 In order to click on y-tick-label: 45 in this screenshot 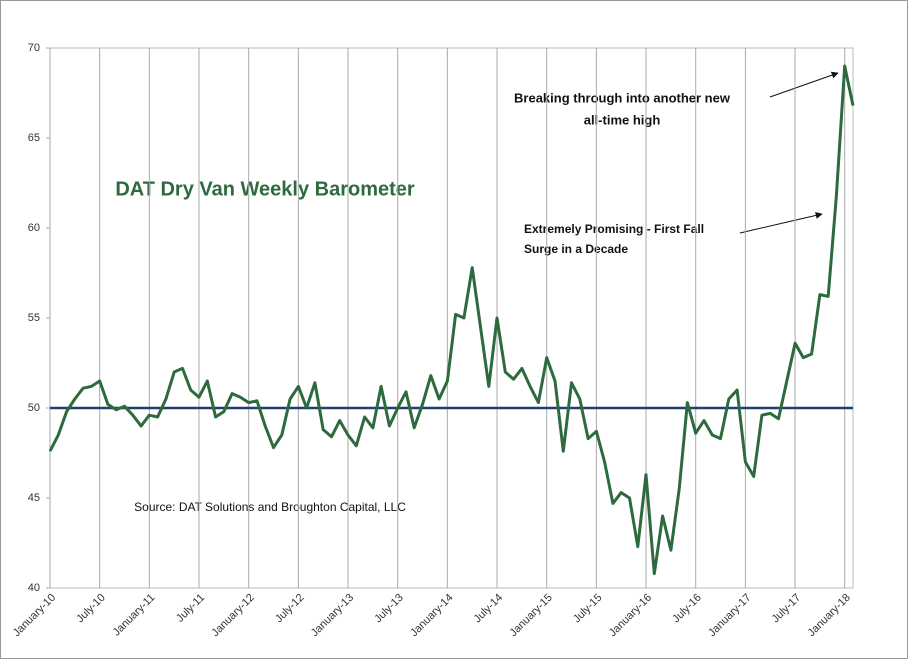, I will do `click(34, 498)`.